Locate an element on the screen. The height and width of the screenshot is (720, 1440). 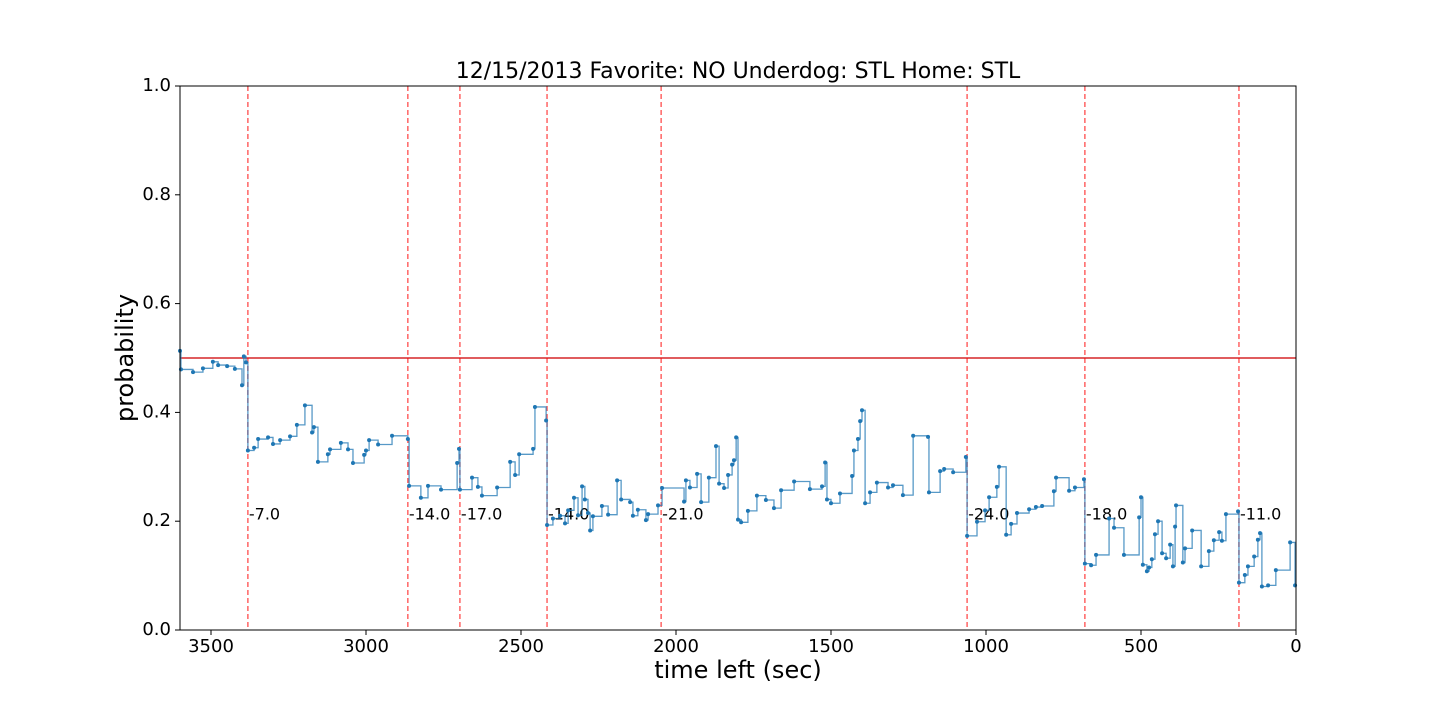
x-tick-label: 500 is located at coordinates (1141, 646).